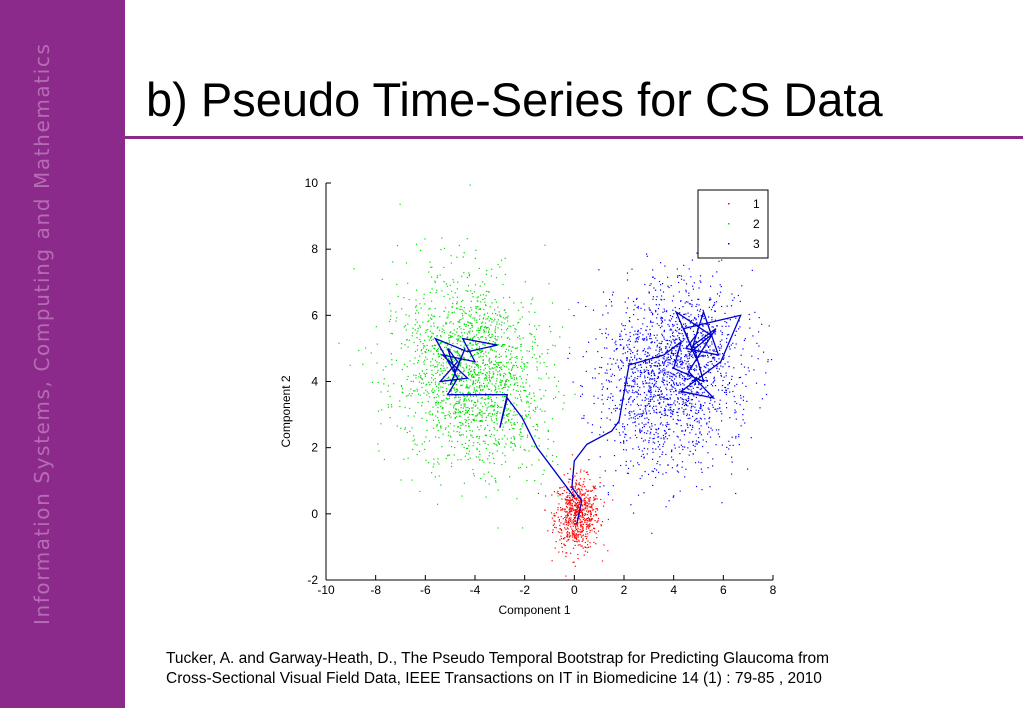 The height and width of the screenshot is (708, 1023). I want to click on y-tick-label: 6, so click(314, 315).